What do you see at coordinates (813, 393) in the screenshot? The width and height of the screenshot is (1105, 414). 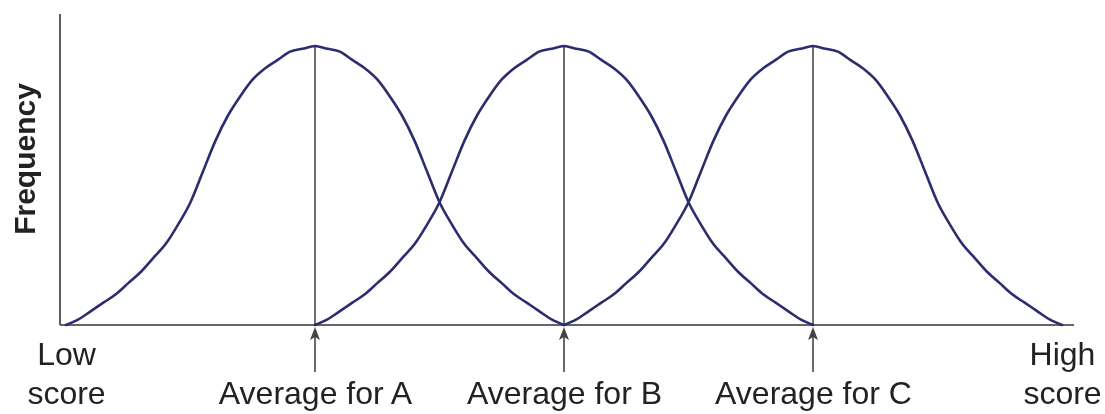 I see `x-tick-label: Average for C` at bounding box center [813, 393].